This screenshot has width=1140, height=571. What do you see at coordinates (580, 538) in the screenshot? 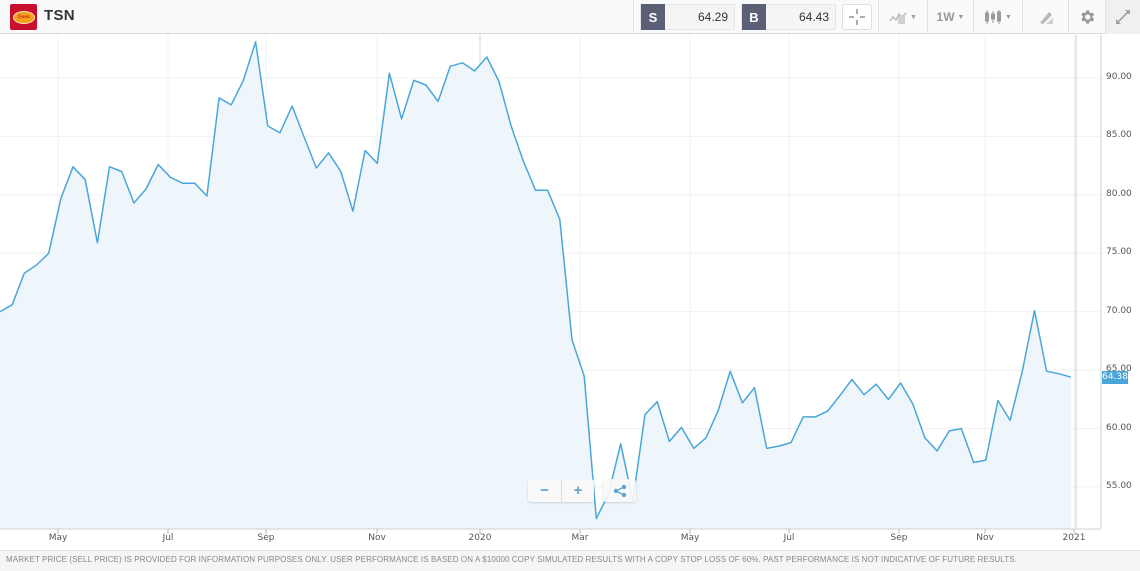
I see `x-tick-label: Mar` at bounding box center [580, 538].